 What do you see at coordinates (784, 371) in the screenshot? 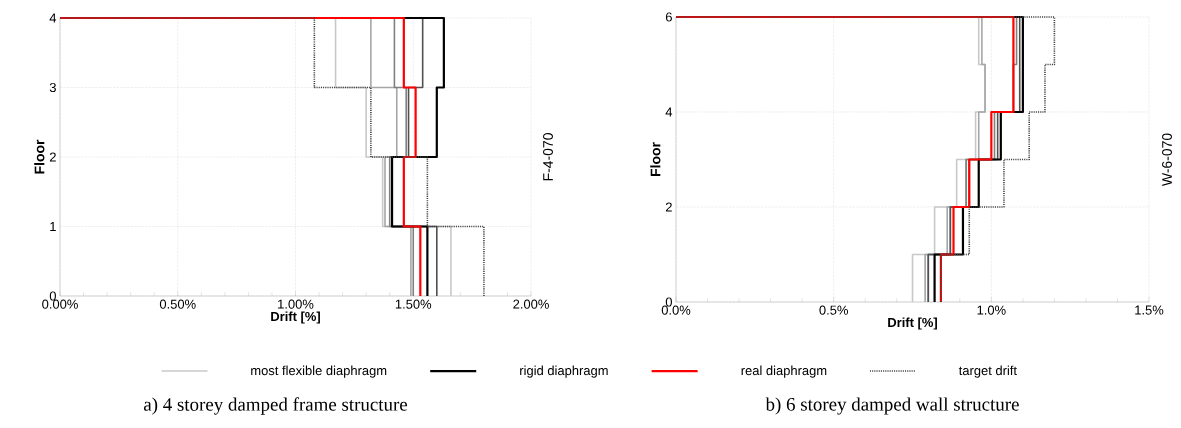
I see `text: real diaphragm` at bounding box center [784, 371].